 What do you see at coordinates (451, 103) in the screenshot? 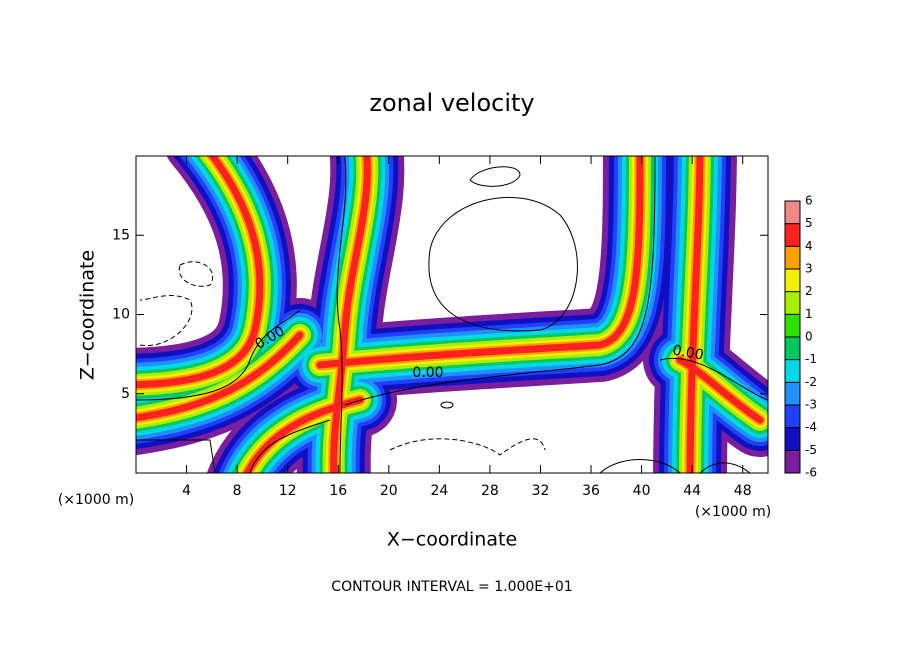
I see `chart-title: zonal velocity` at bounding box center [451, 103].